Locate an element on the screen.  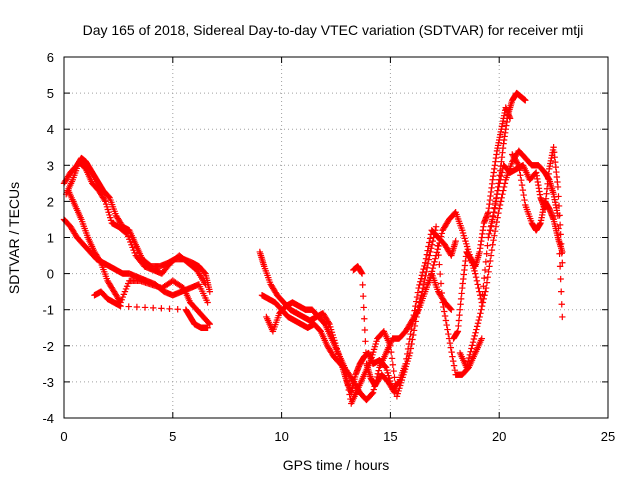
y-tick-label: -1 is located at coordinates (48, 310).